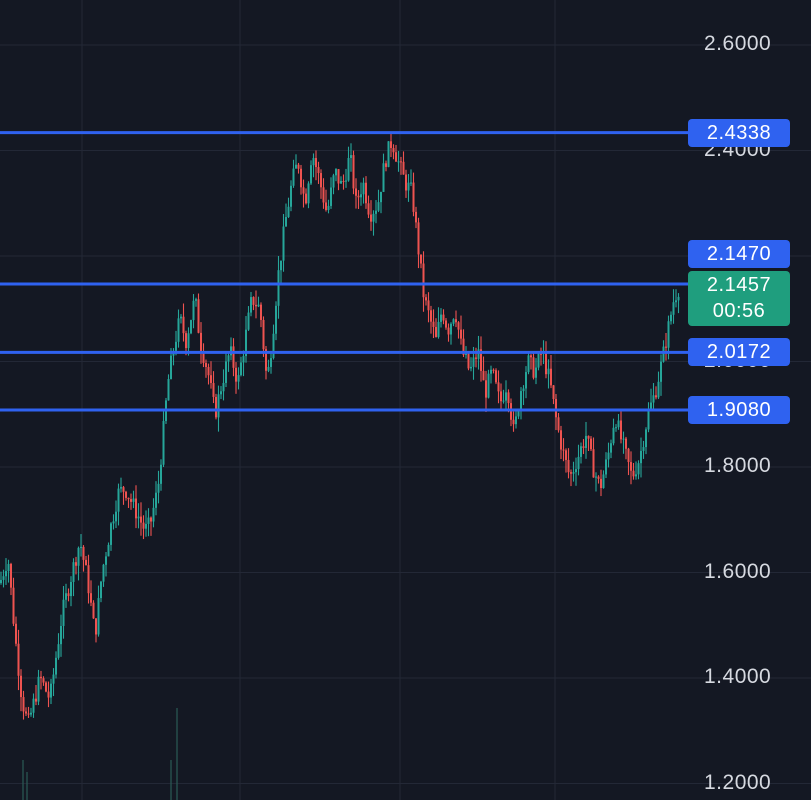 This screenshot has height=800, width=811. What do you see at coordinates (739, 410) in the screenshot?
I see `level-price-tag: 1.9080` at bounding box center [739, 410].